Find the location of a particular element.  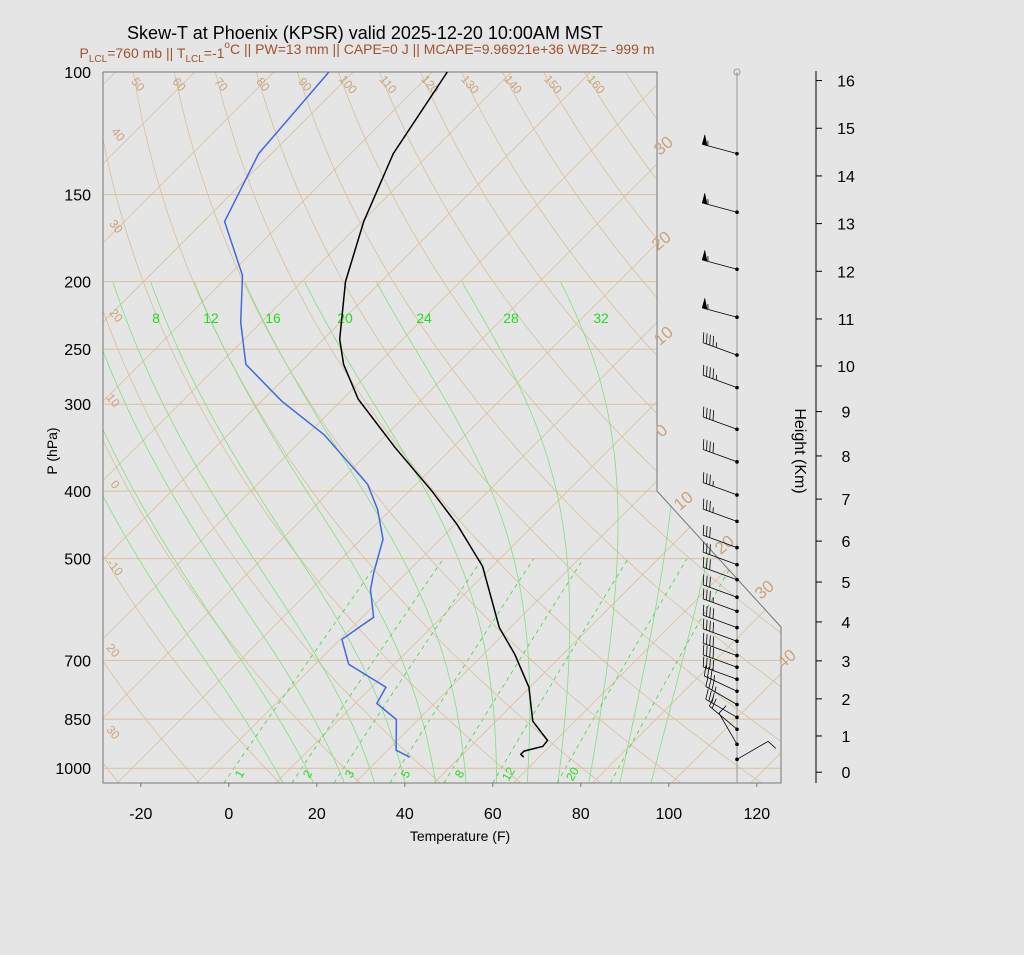

temperature-line is located at coordinates (444, 414).